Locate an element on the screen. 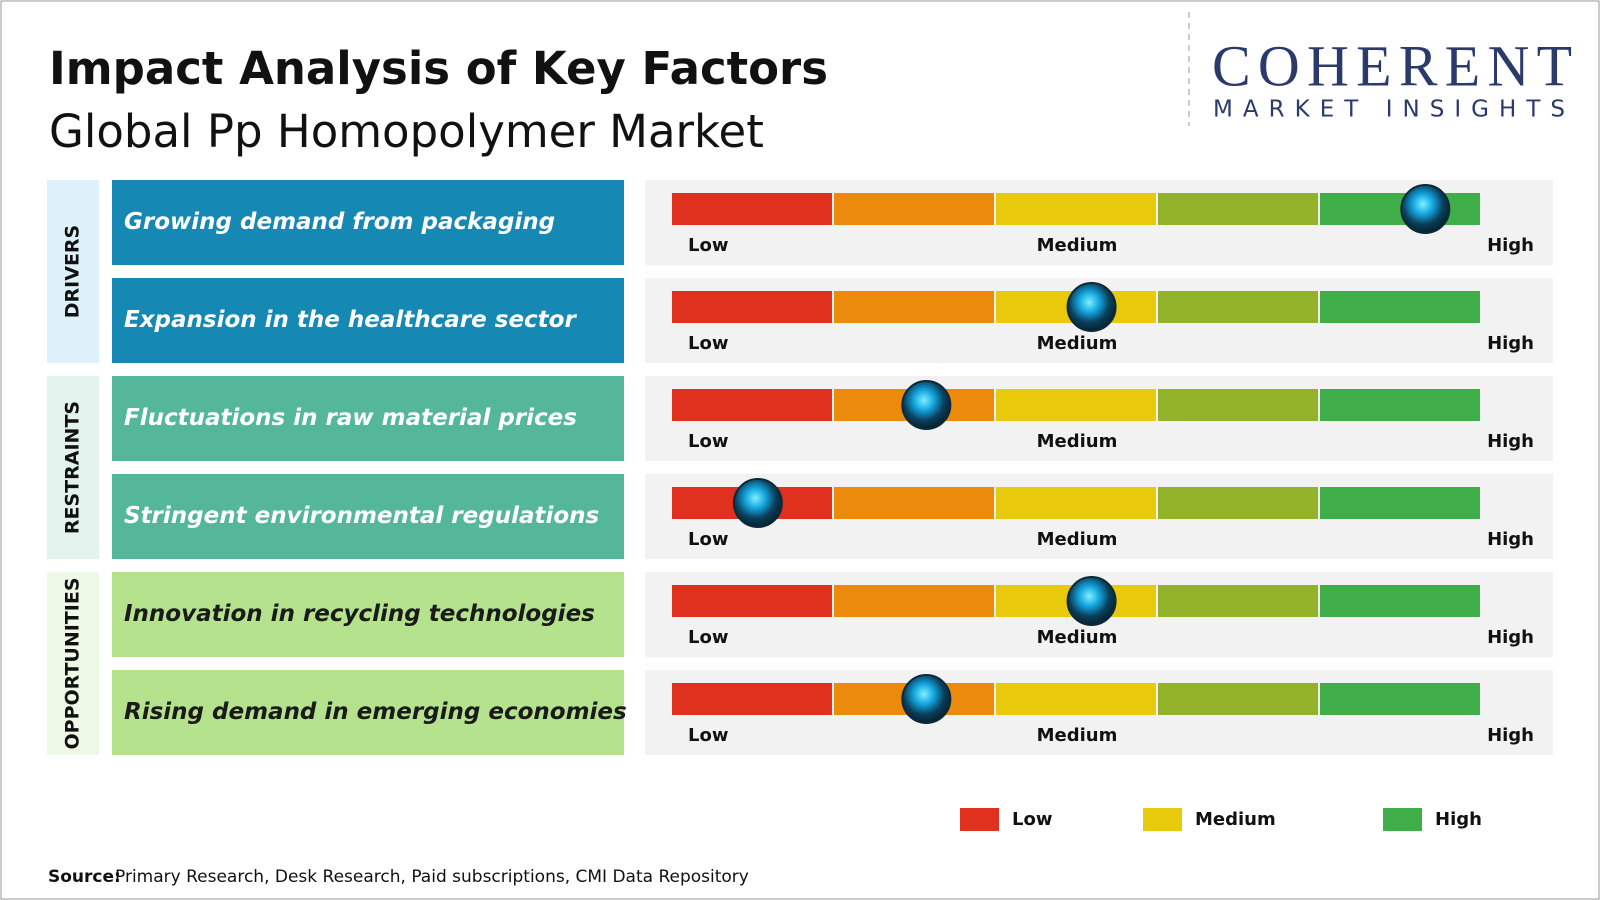  factor-text: Rising demand in emerging economies is located at coordinates (375, 712).